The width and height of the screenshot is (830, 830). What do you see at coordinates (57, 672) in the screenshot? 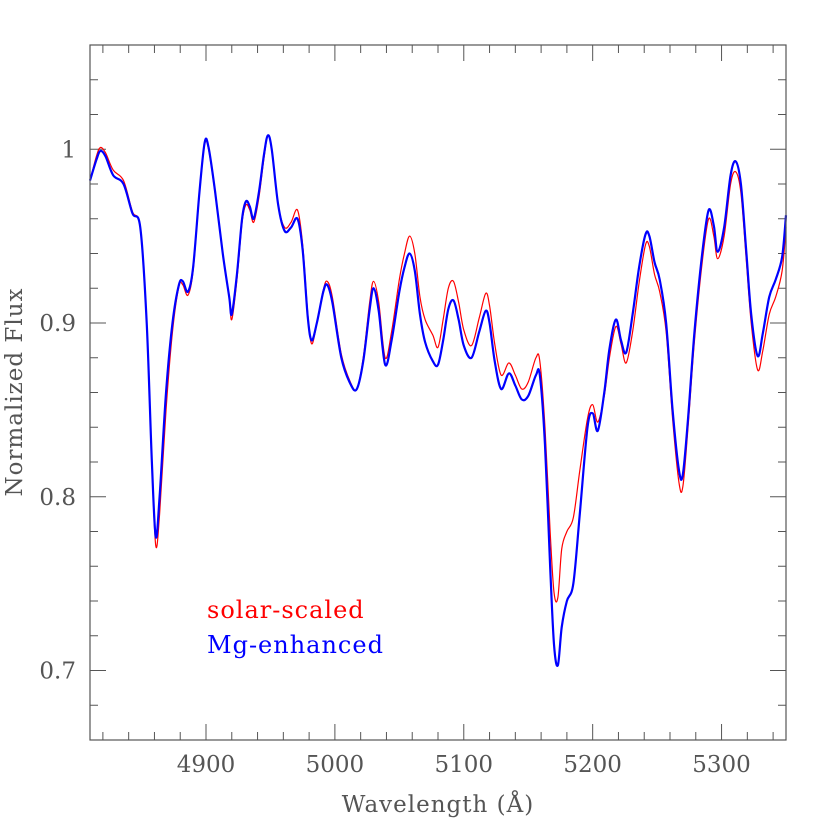
I see `y-tick-label: 0.7` at bounding box center [57, 672].